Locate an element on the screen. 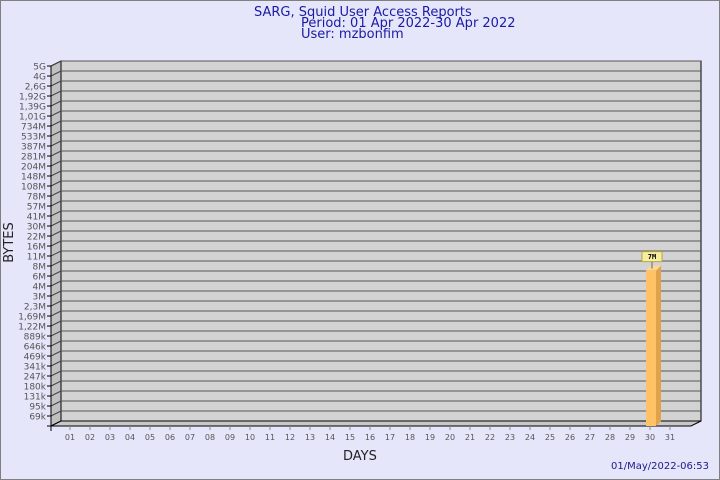 The width and height of the screenshot is (720, 480). y-tick-label: 78M is located at coordinates (36, 198).